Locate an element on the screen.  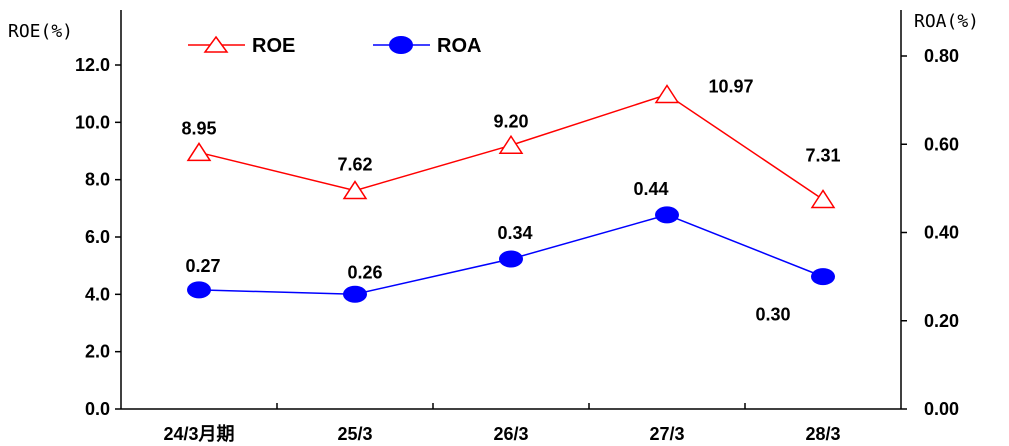
right-tick-label: 0.00 is located at coordinates (941, 409).